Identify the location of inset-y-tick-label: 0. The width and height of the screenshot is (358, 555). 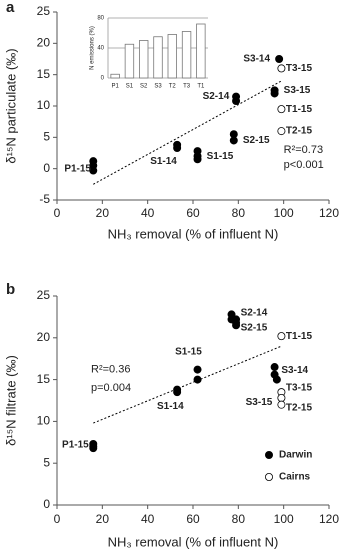
(103, 79).